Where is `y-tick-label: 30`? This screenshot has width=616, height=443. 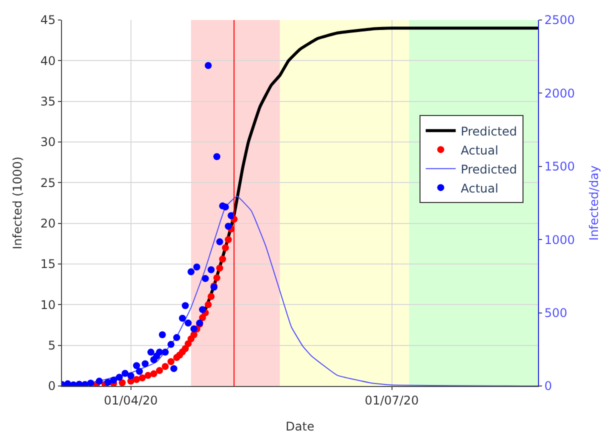 y-tick-label: 30 is located at coordinates (48, 142).